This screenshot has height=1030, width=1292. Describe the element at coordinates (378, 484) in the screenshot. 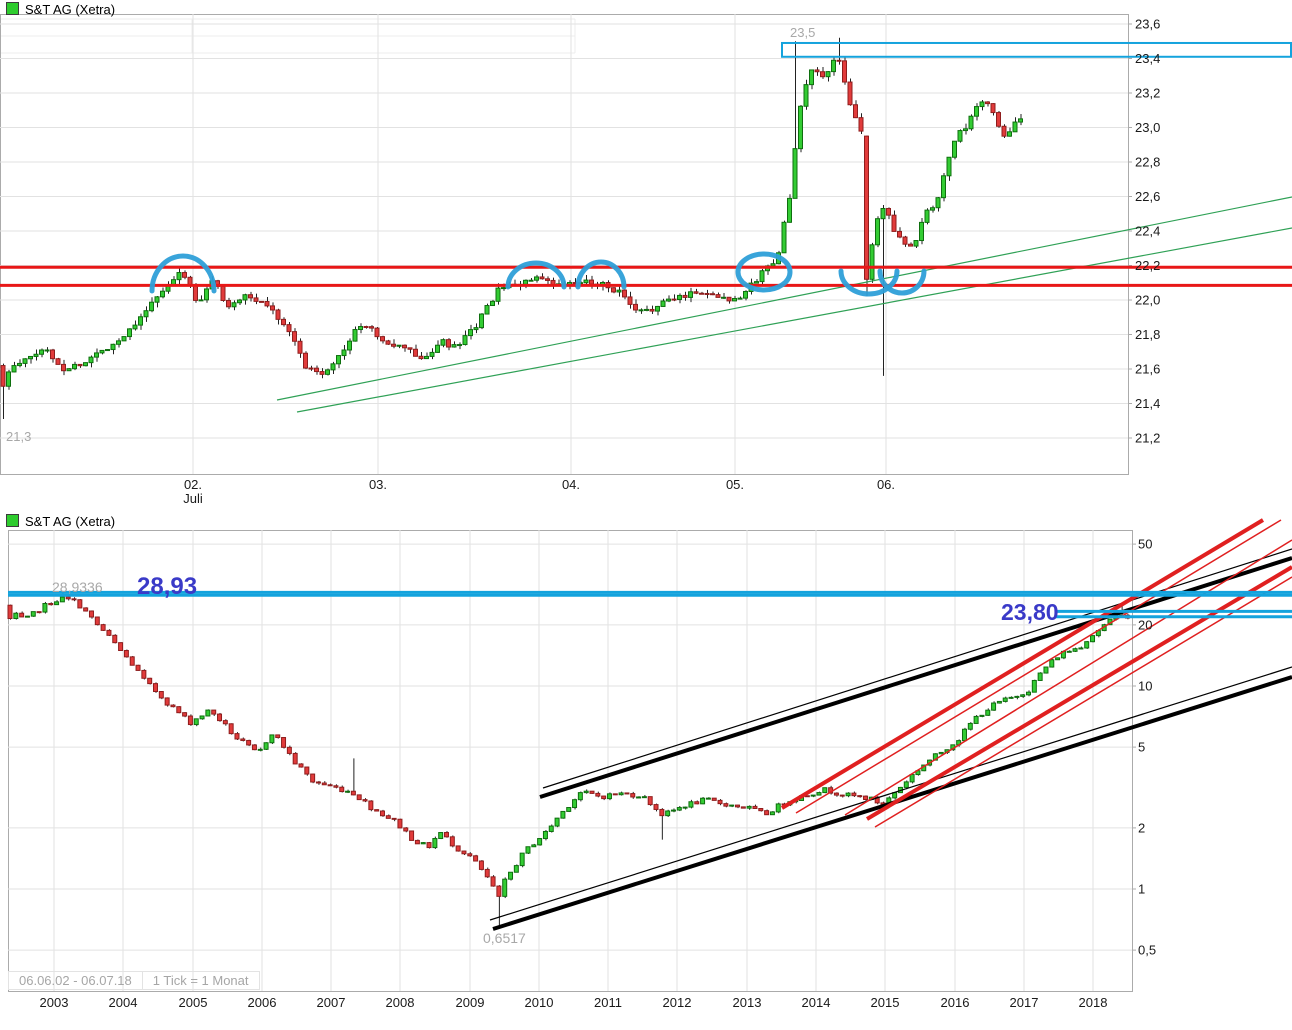

I see `x-tick-label: 03.` at that location.